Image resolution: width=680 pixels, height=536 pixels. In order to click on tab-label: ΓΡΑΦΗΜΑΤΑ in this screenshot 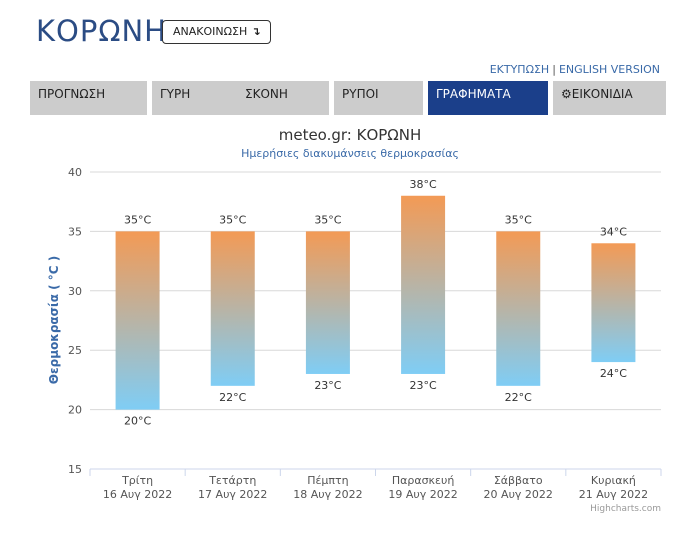, I will do `click(473, 94)`.